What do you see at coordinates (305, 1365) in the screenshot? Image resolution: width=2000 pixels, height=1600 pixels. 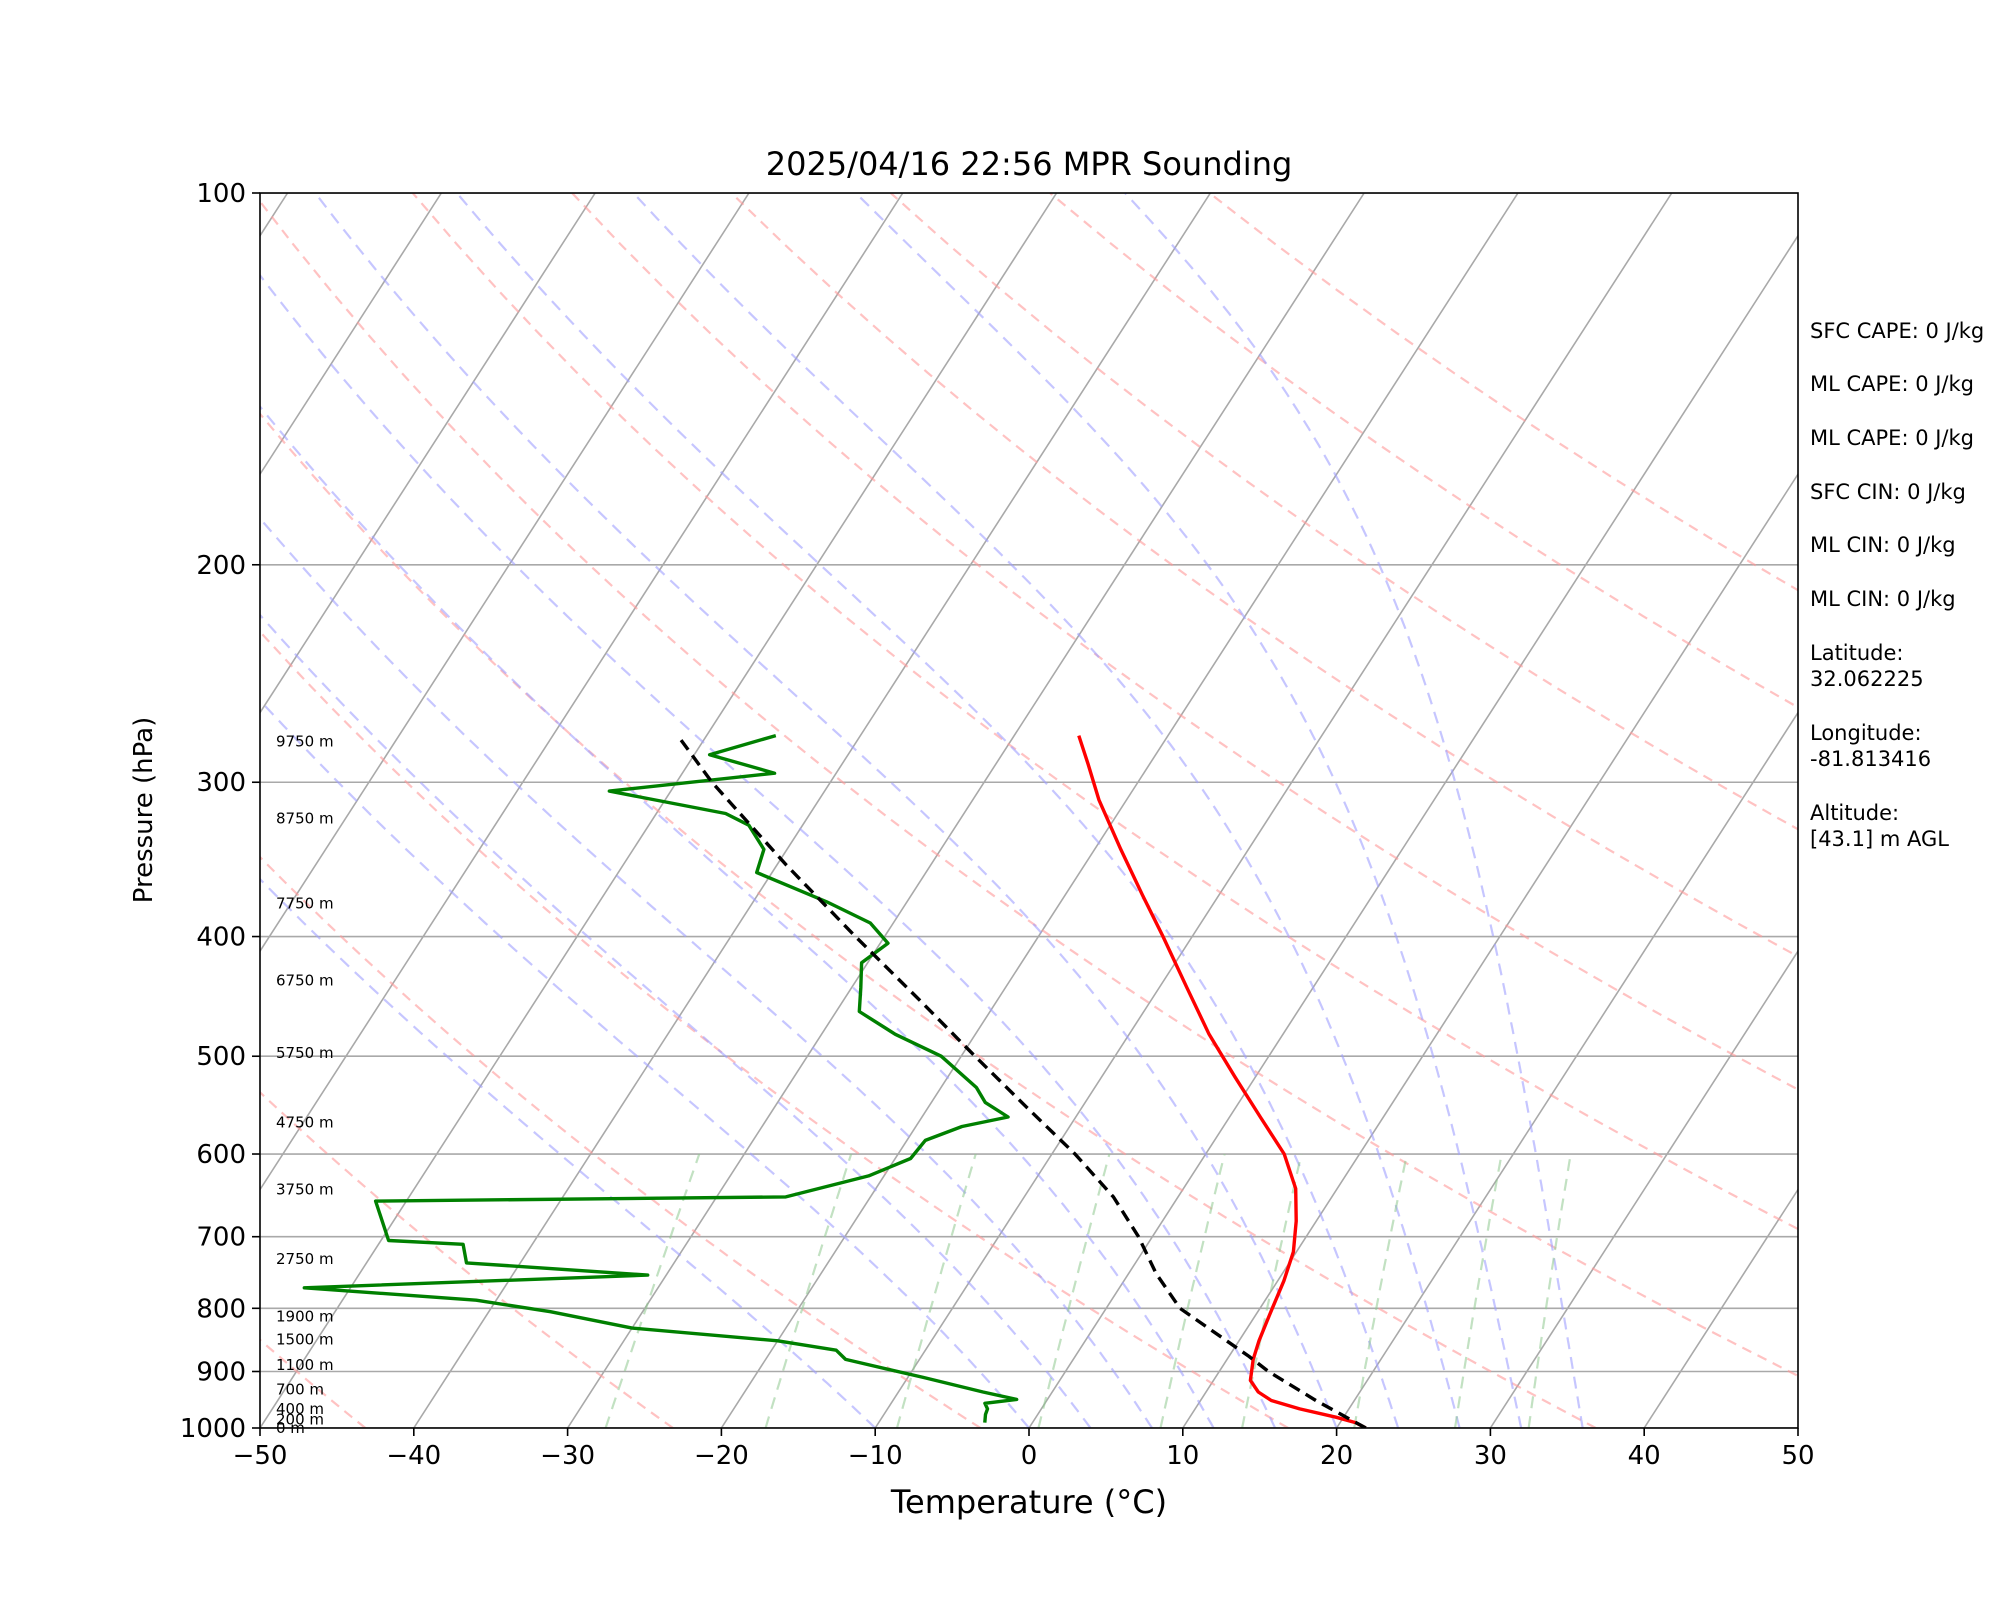 I see `height-label: 1100 m` at bounding box center [305, 1365].